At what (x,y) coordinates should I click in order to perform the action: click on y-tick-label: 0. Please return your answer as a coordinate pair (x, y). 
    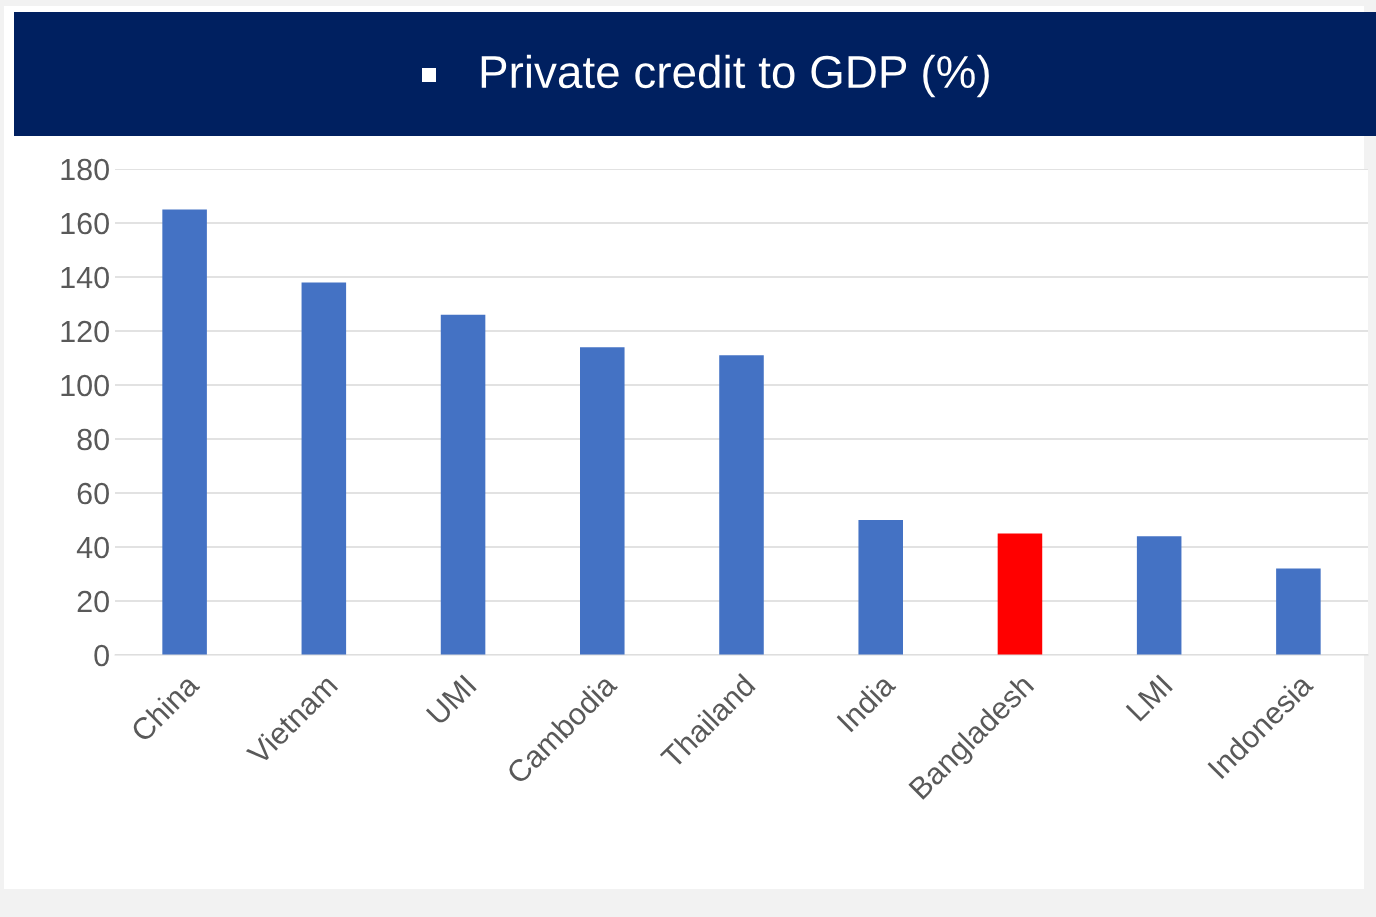
    Looking at the image, I should click on (101, 655).